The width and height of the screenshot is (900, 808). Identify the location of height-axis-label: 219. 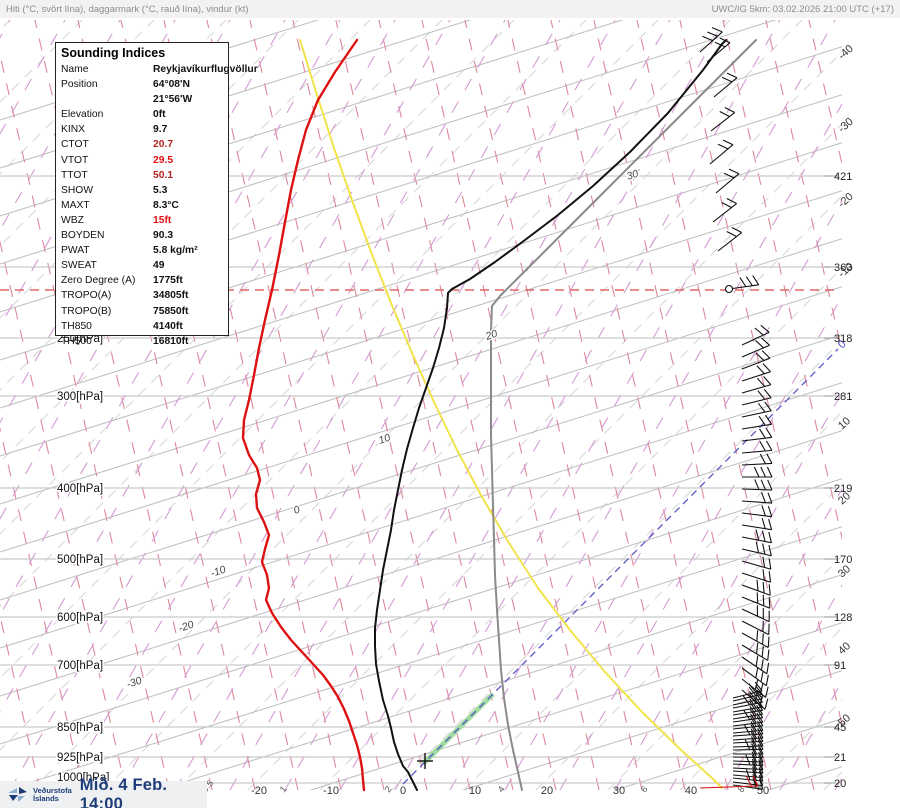
(843, 489).